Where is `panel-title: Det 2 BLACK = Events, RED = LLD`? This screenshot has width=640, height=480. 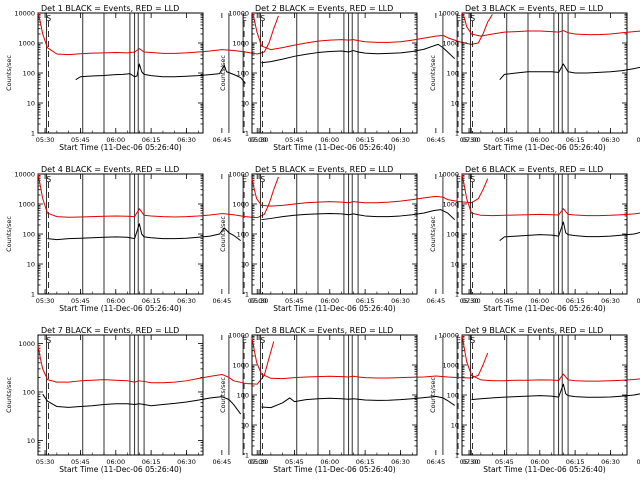
panel-title: Det 2 BLACK = Events, RED = LLD is located at coordinates (324, 8).